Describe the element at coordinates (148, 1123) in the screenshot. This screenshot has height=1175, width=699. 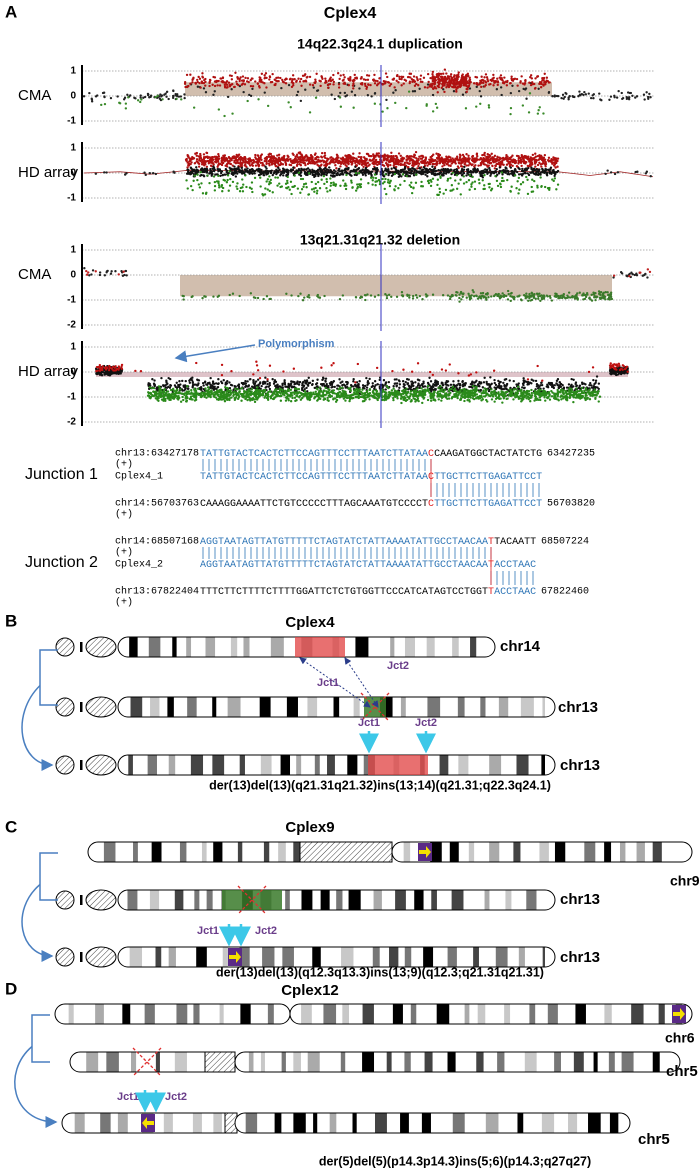
I see `insertion-arrow` at that location.